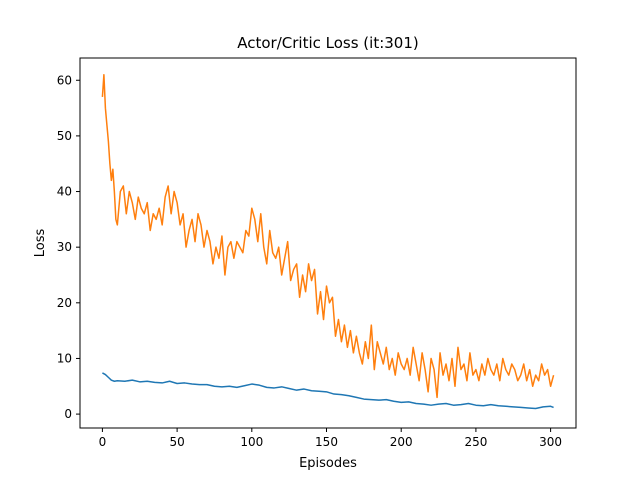 Image resolution: width=640 pixels, height=480 pixels. What do you see at coordinates (176, 442) in the screenshot?
I see `x-tick-label: 50` at bounding box center [176, 442].